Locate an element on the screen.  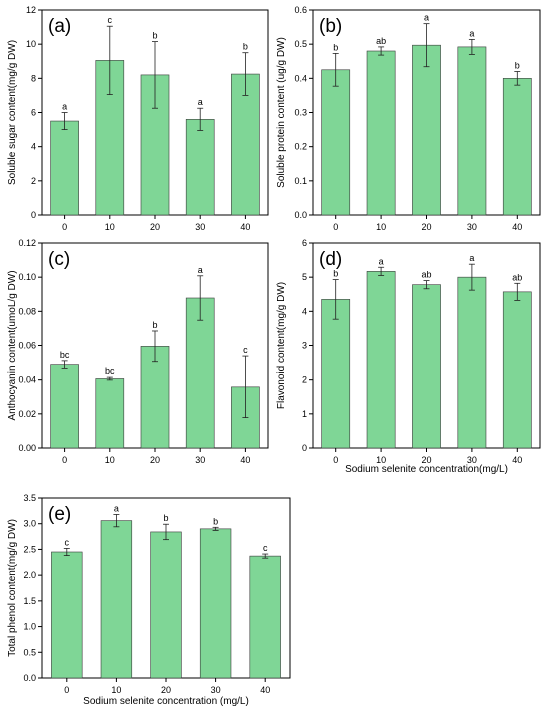
y-tick-label: 6 is located at coordinates (33, 113).